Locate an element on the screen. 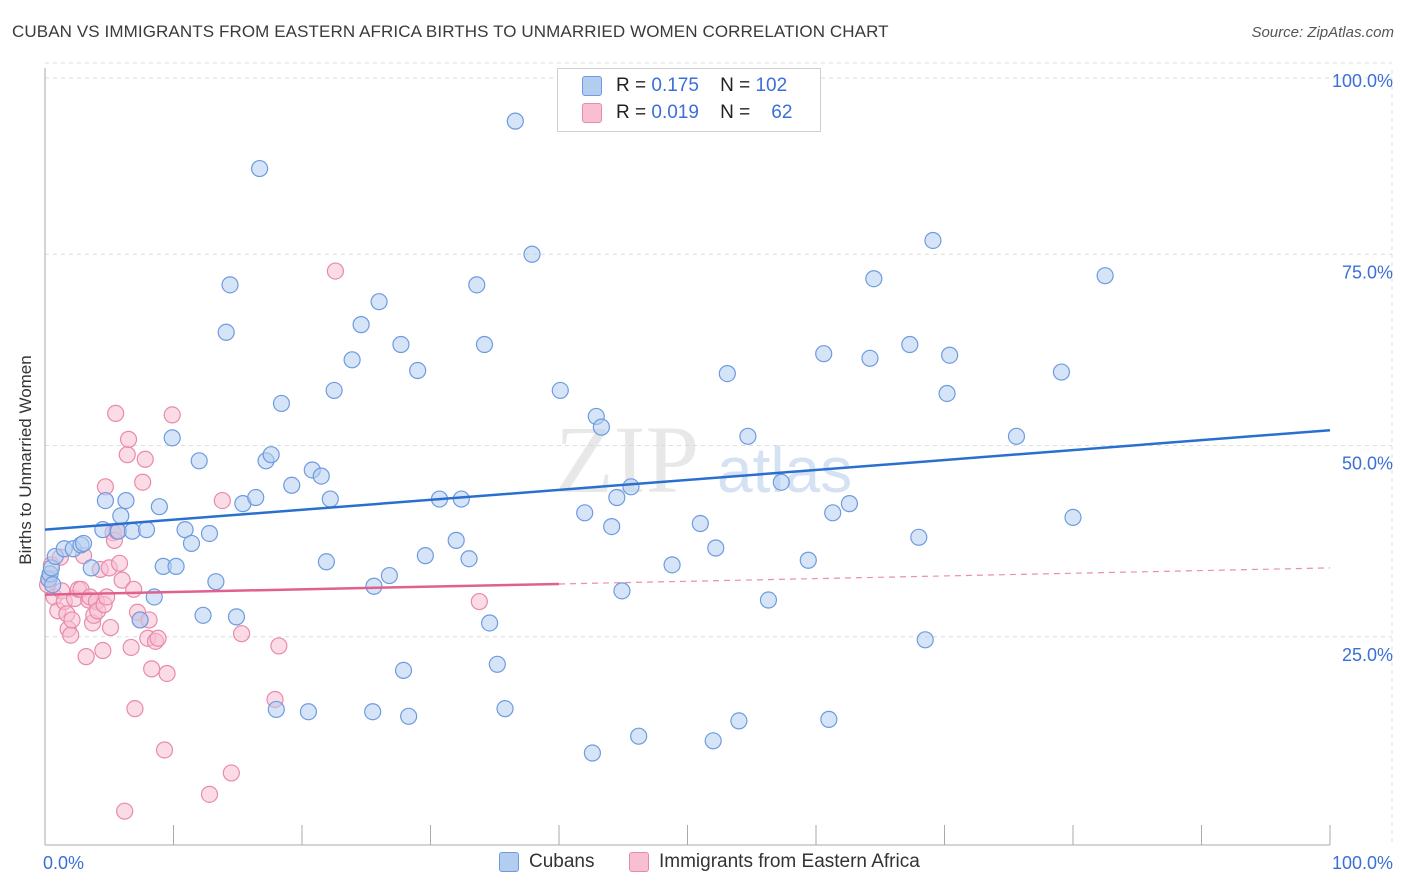 The image size is (1406, 892). stats-legend: R = 0.175 N = 102 R = 0.019 N = 62 is located at coordinates (689, 100).